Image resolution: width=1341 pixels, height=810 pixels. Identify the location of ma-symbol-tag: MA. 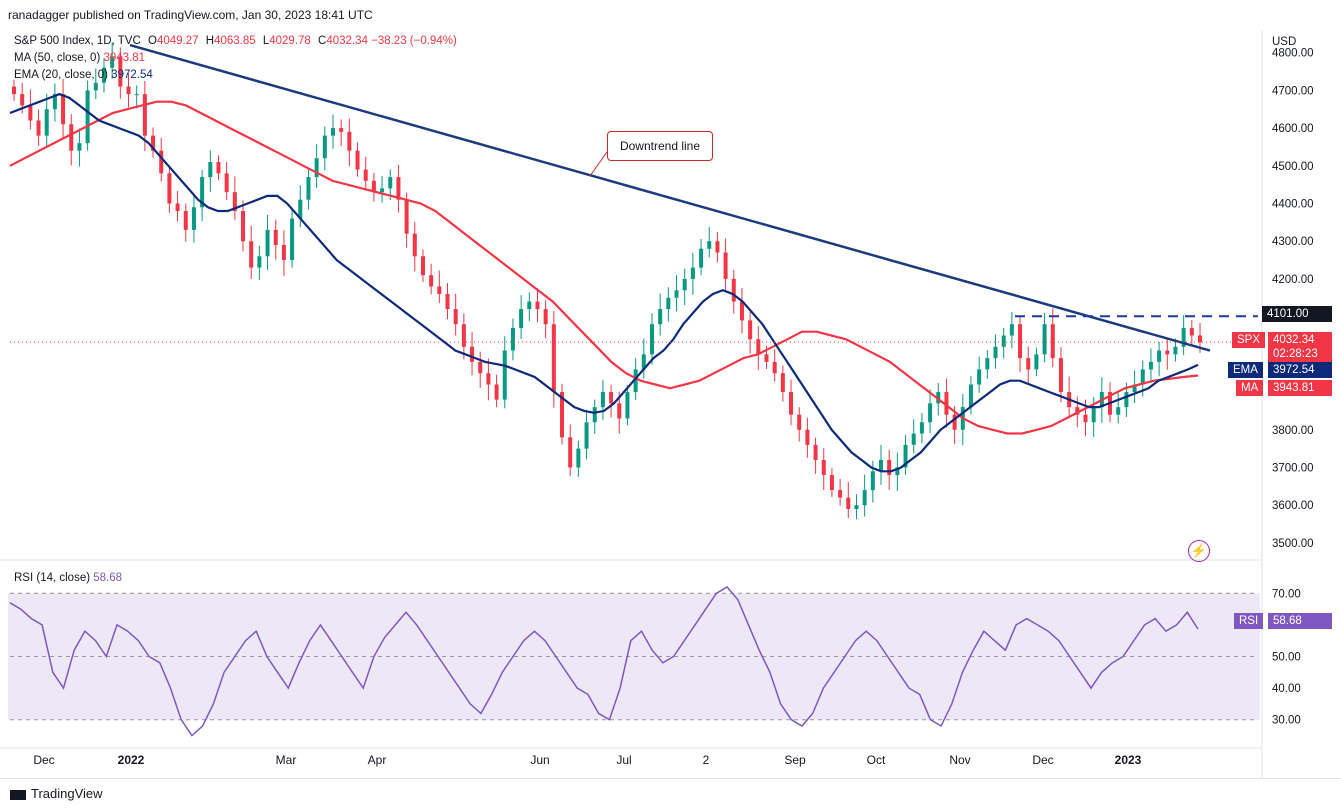
(1250, 388).